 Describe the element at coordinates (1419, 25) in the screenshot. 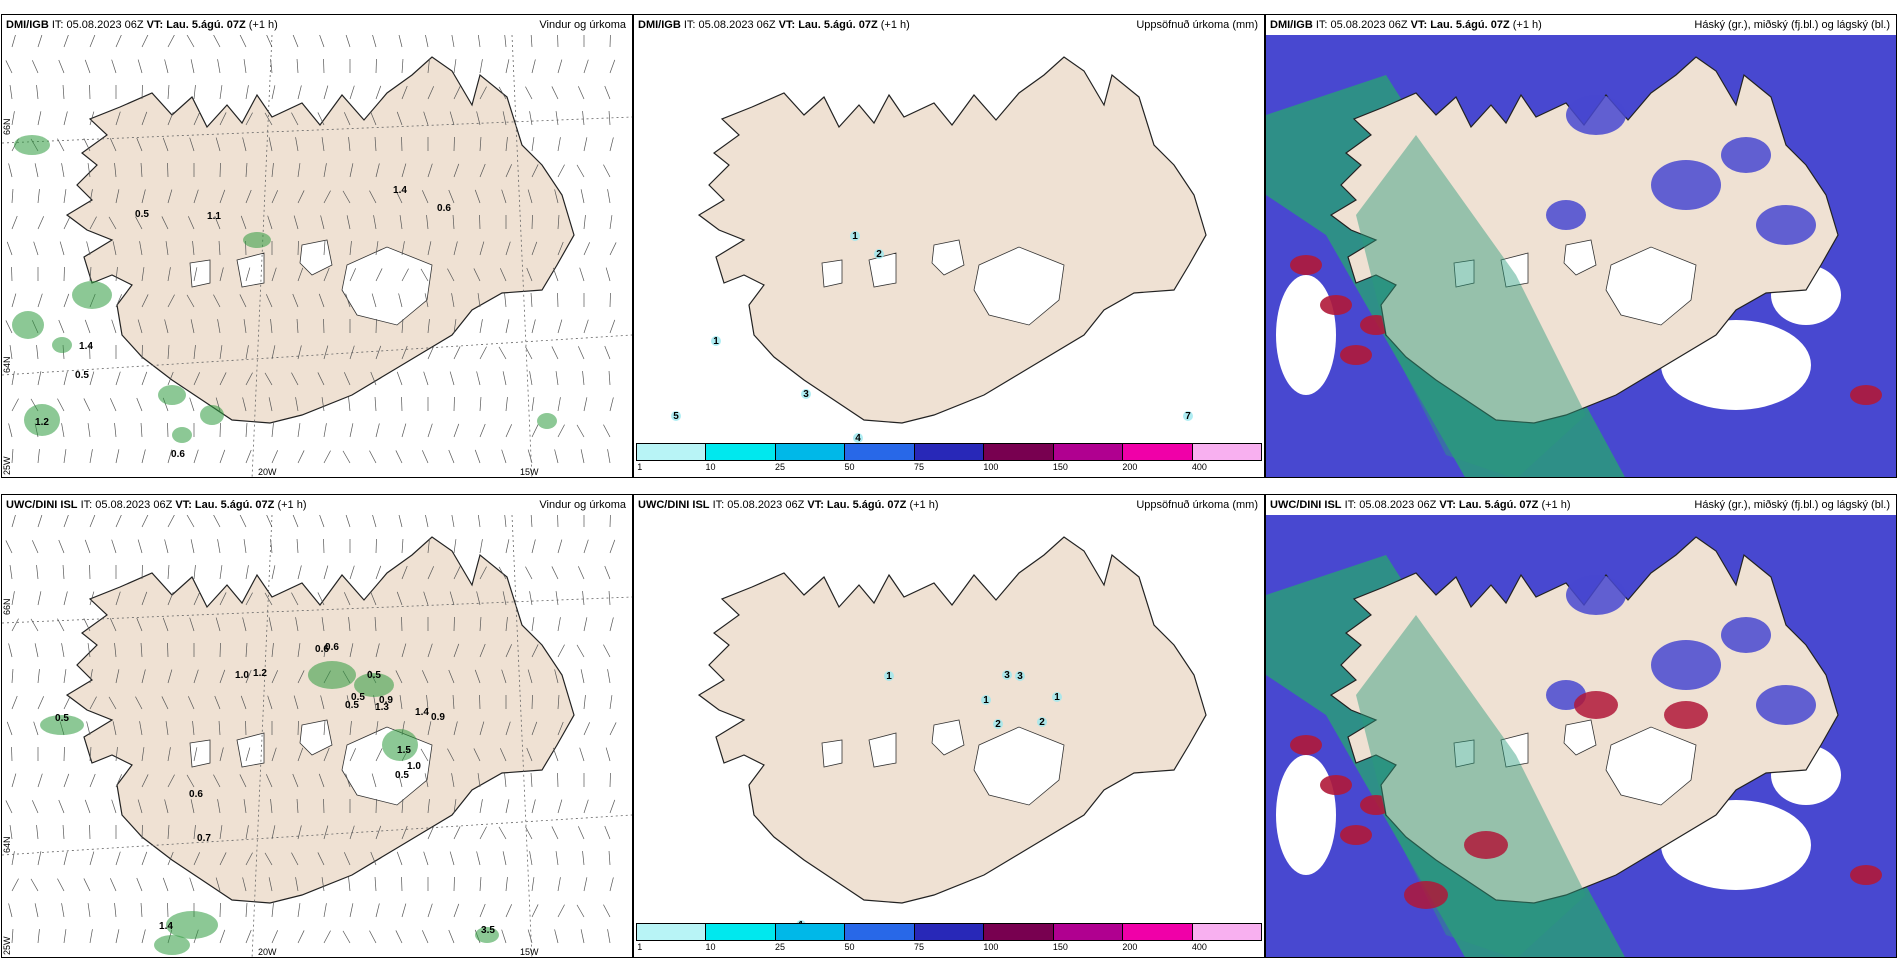

I see `valid-time-label: VT:` at that location.